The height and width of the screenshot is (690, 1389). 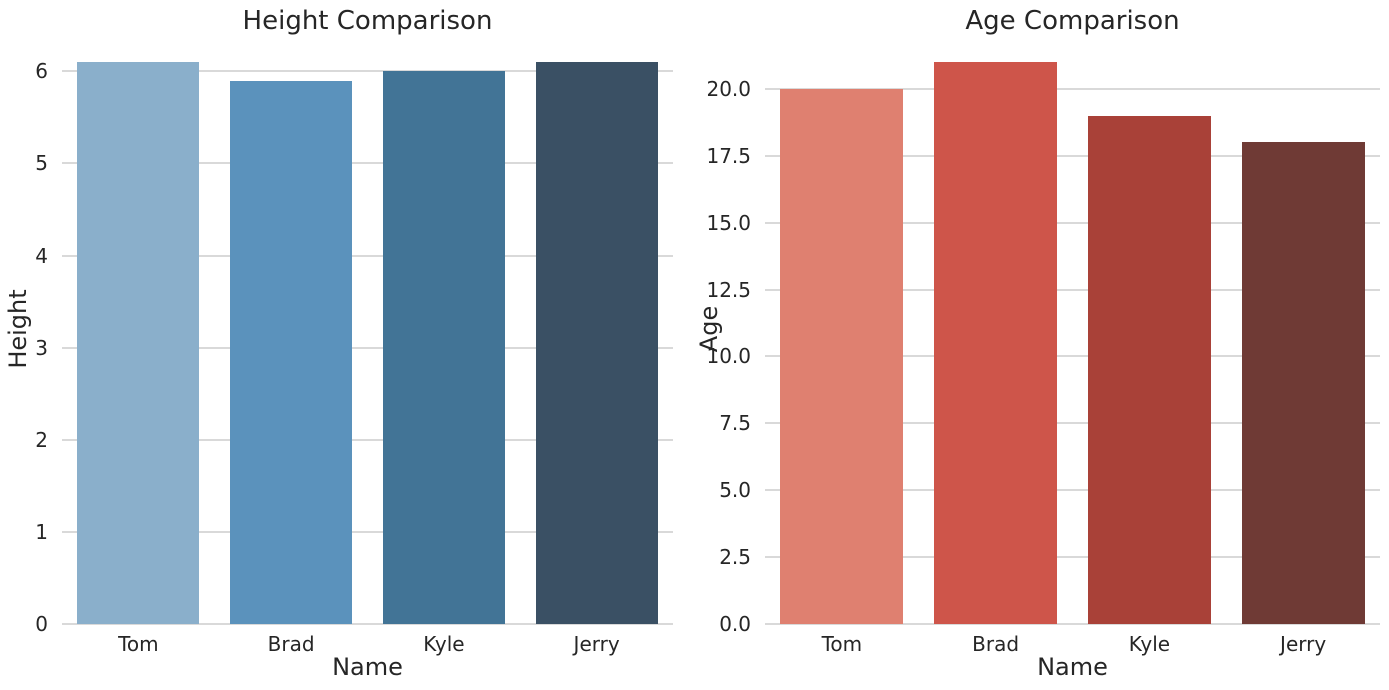 I want to click on y-tick-label: 1, so click(x=41, y=531).